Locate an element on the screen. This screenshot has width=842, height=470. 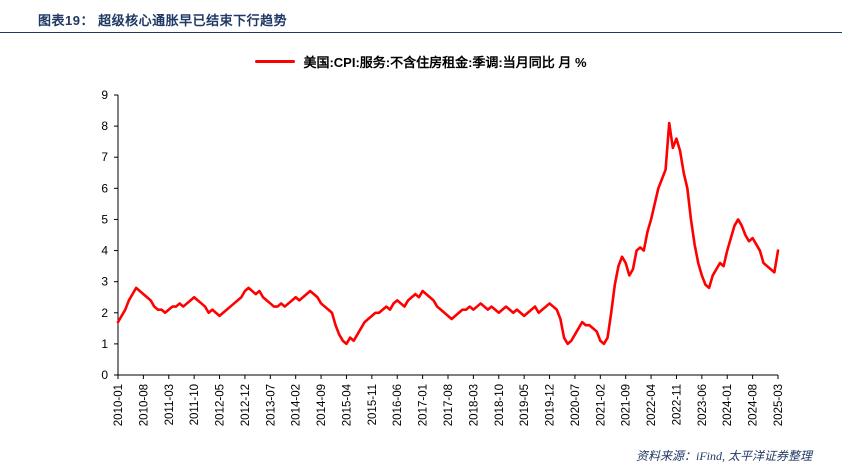
x-tick-label: 2023-06 is located at coordinates (703, 405).